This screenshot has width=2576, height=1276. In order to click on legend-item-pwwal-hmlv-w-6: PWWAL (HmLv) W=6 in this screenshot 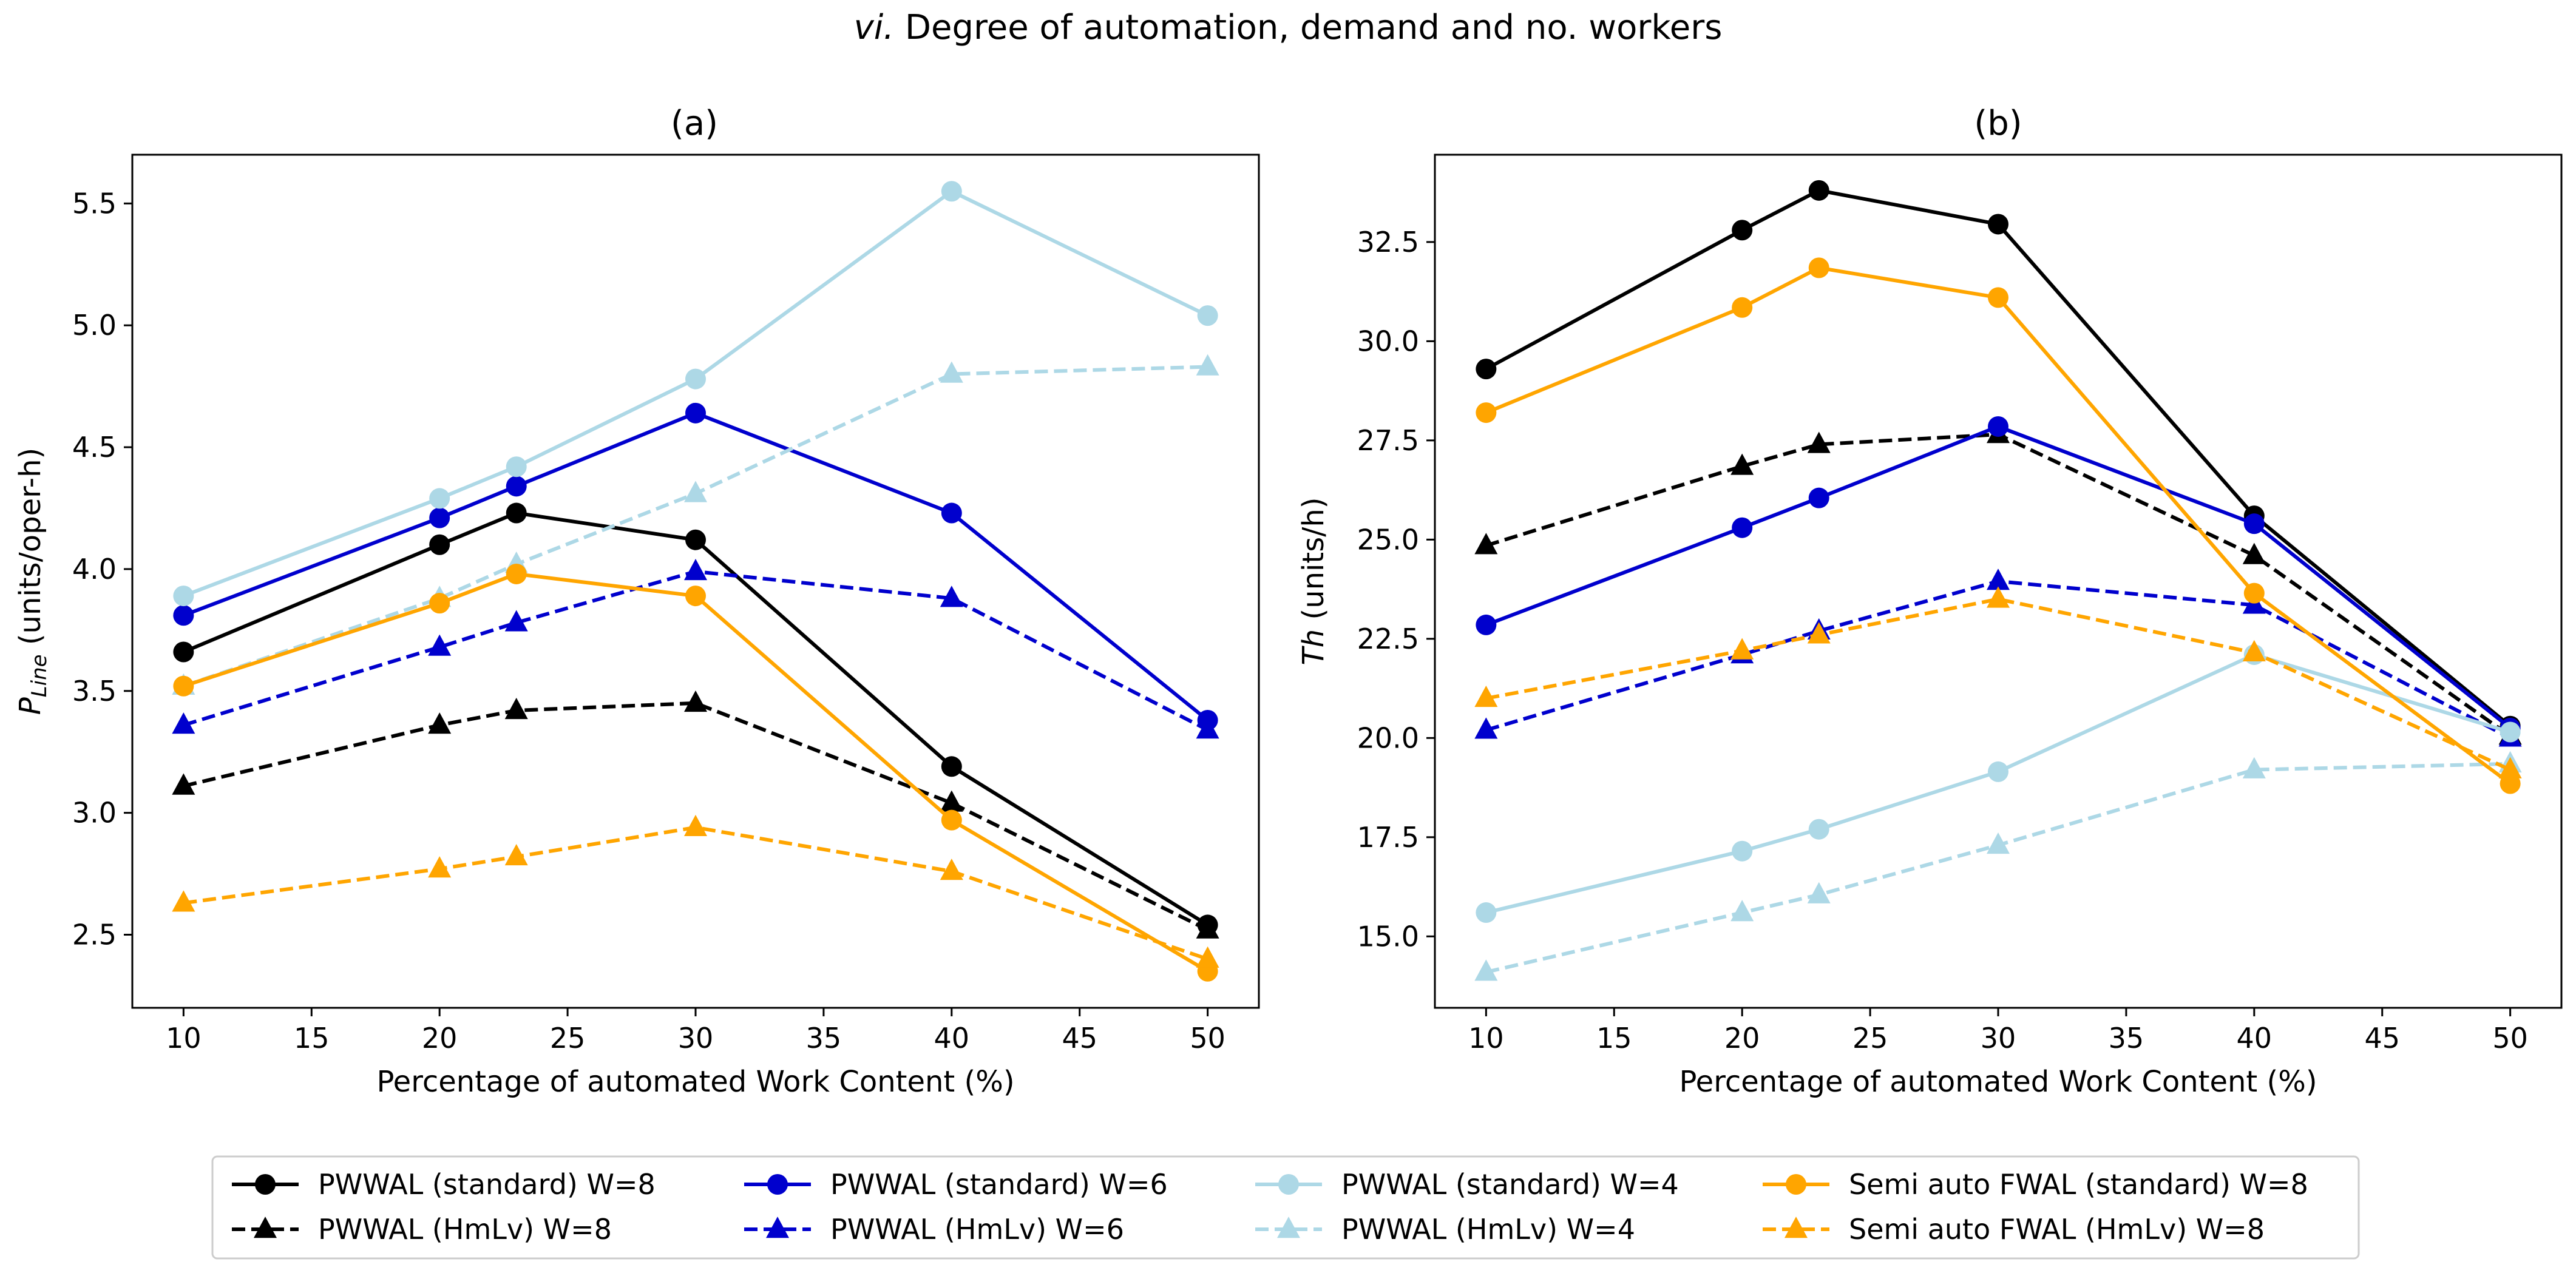, I will do `click(934, 1229)`.